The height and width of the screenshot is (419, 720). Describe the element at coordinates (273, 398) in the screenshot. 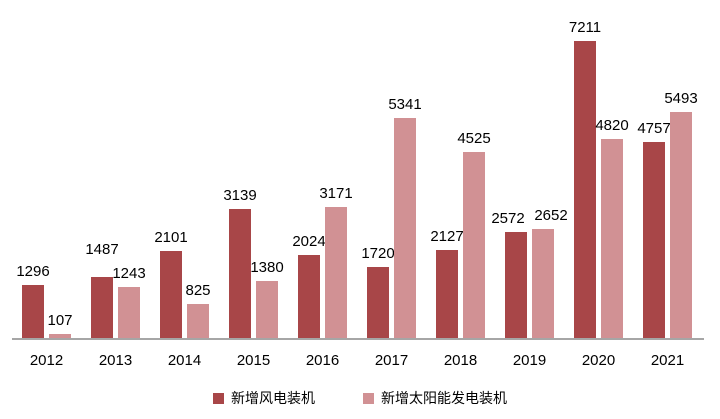

I see `legend-label-wind: 新增风电装机` at that location.